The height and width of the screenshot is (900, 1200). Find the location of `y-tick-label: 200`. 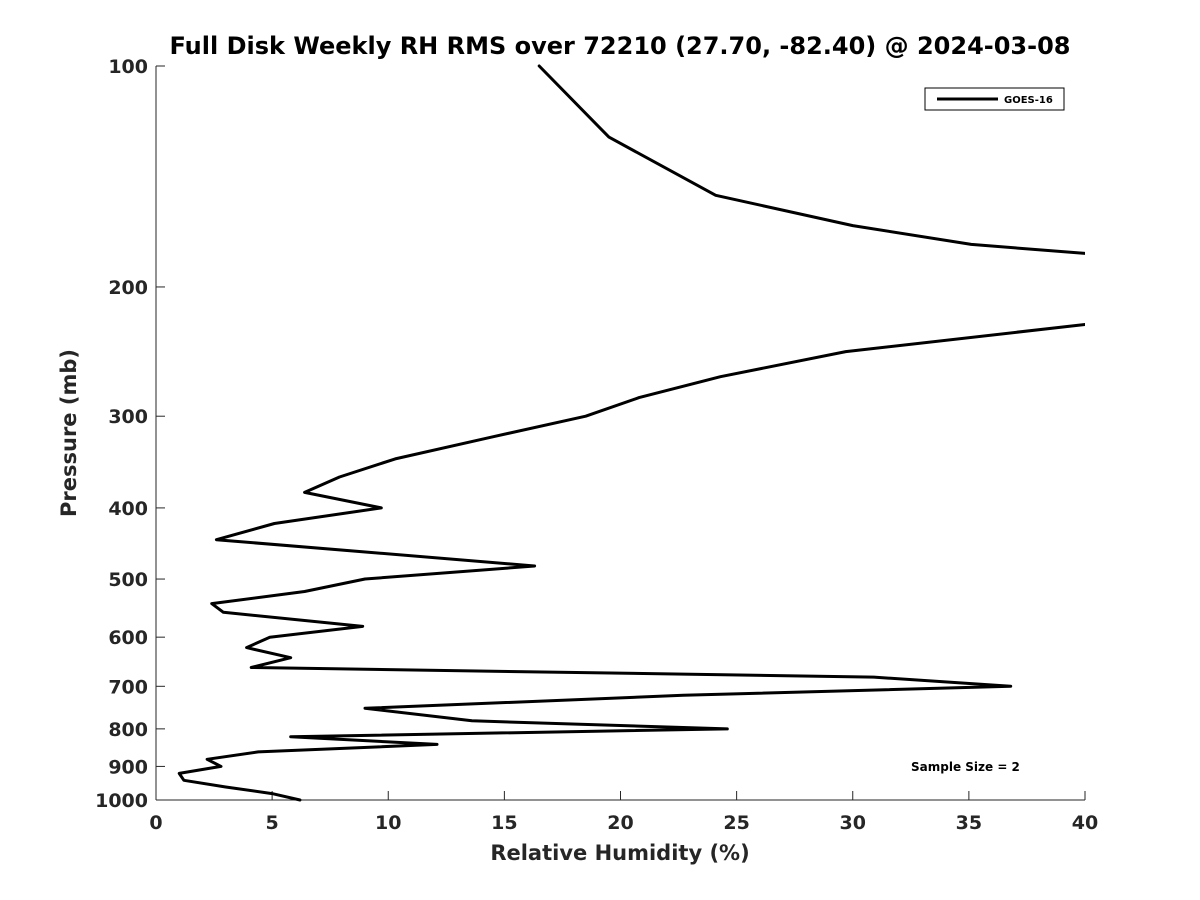

y-tick-label: 200 is located at coordinates (128, 288).